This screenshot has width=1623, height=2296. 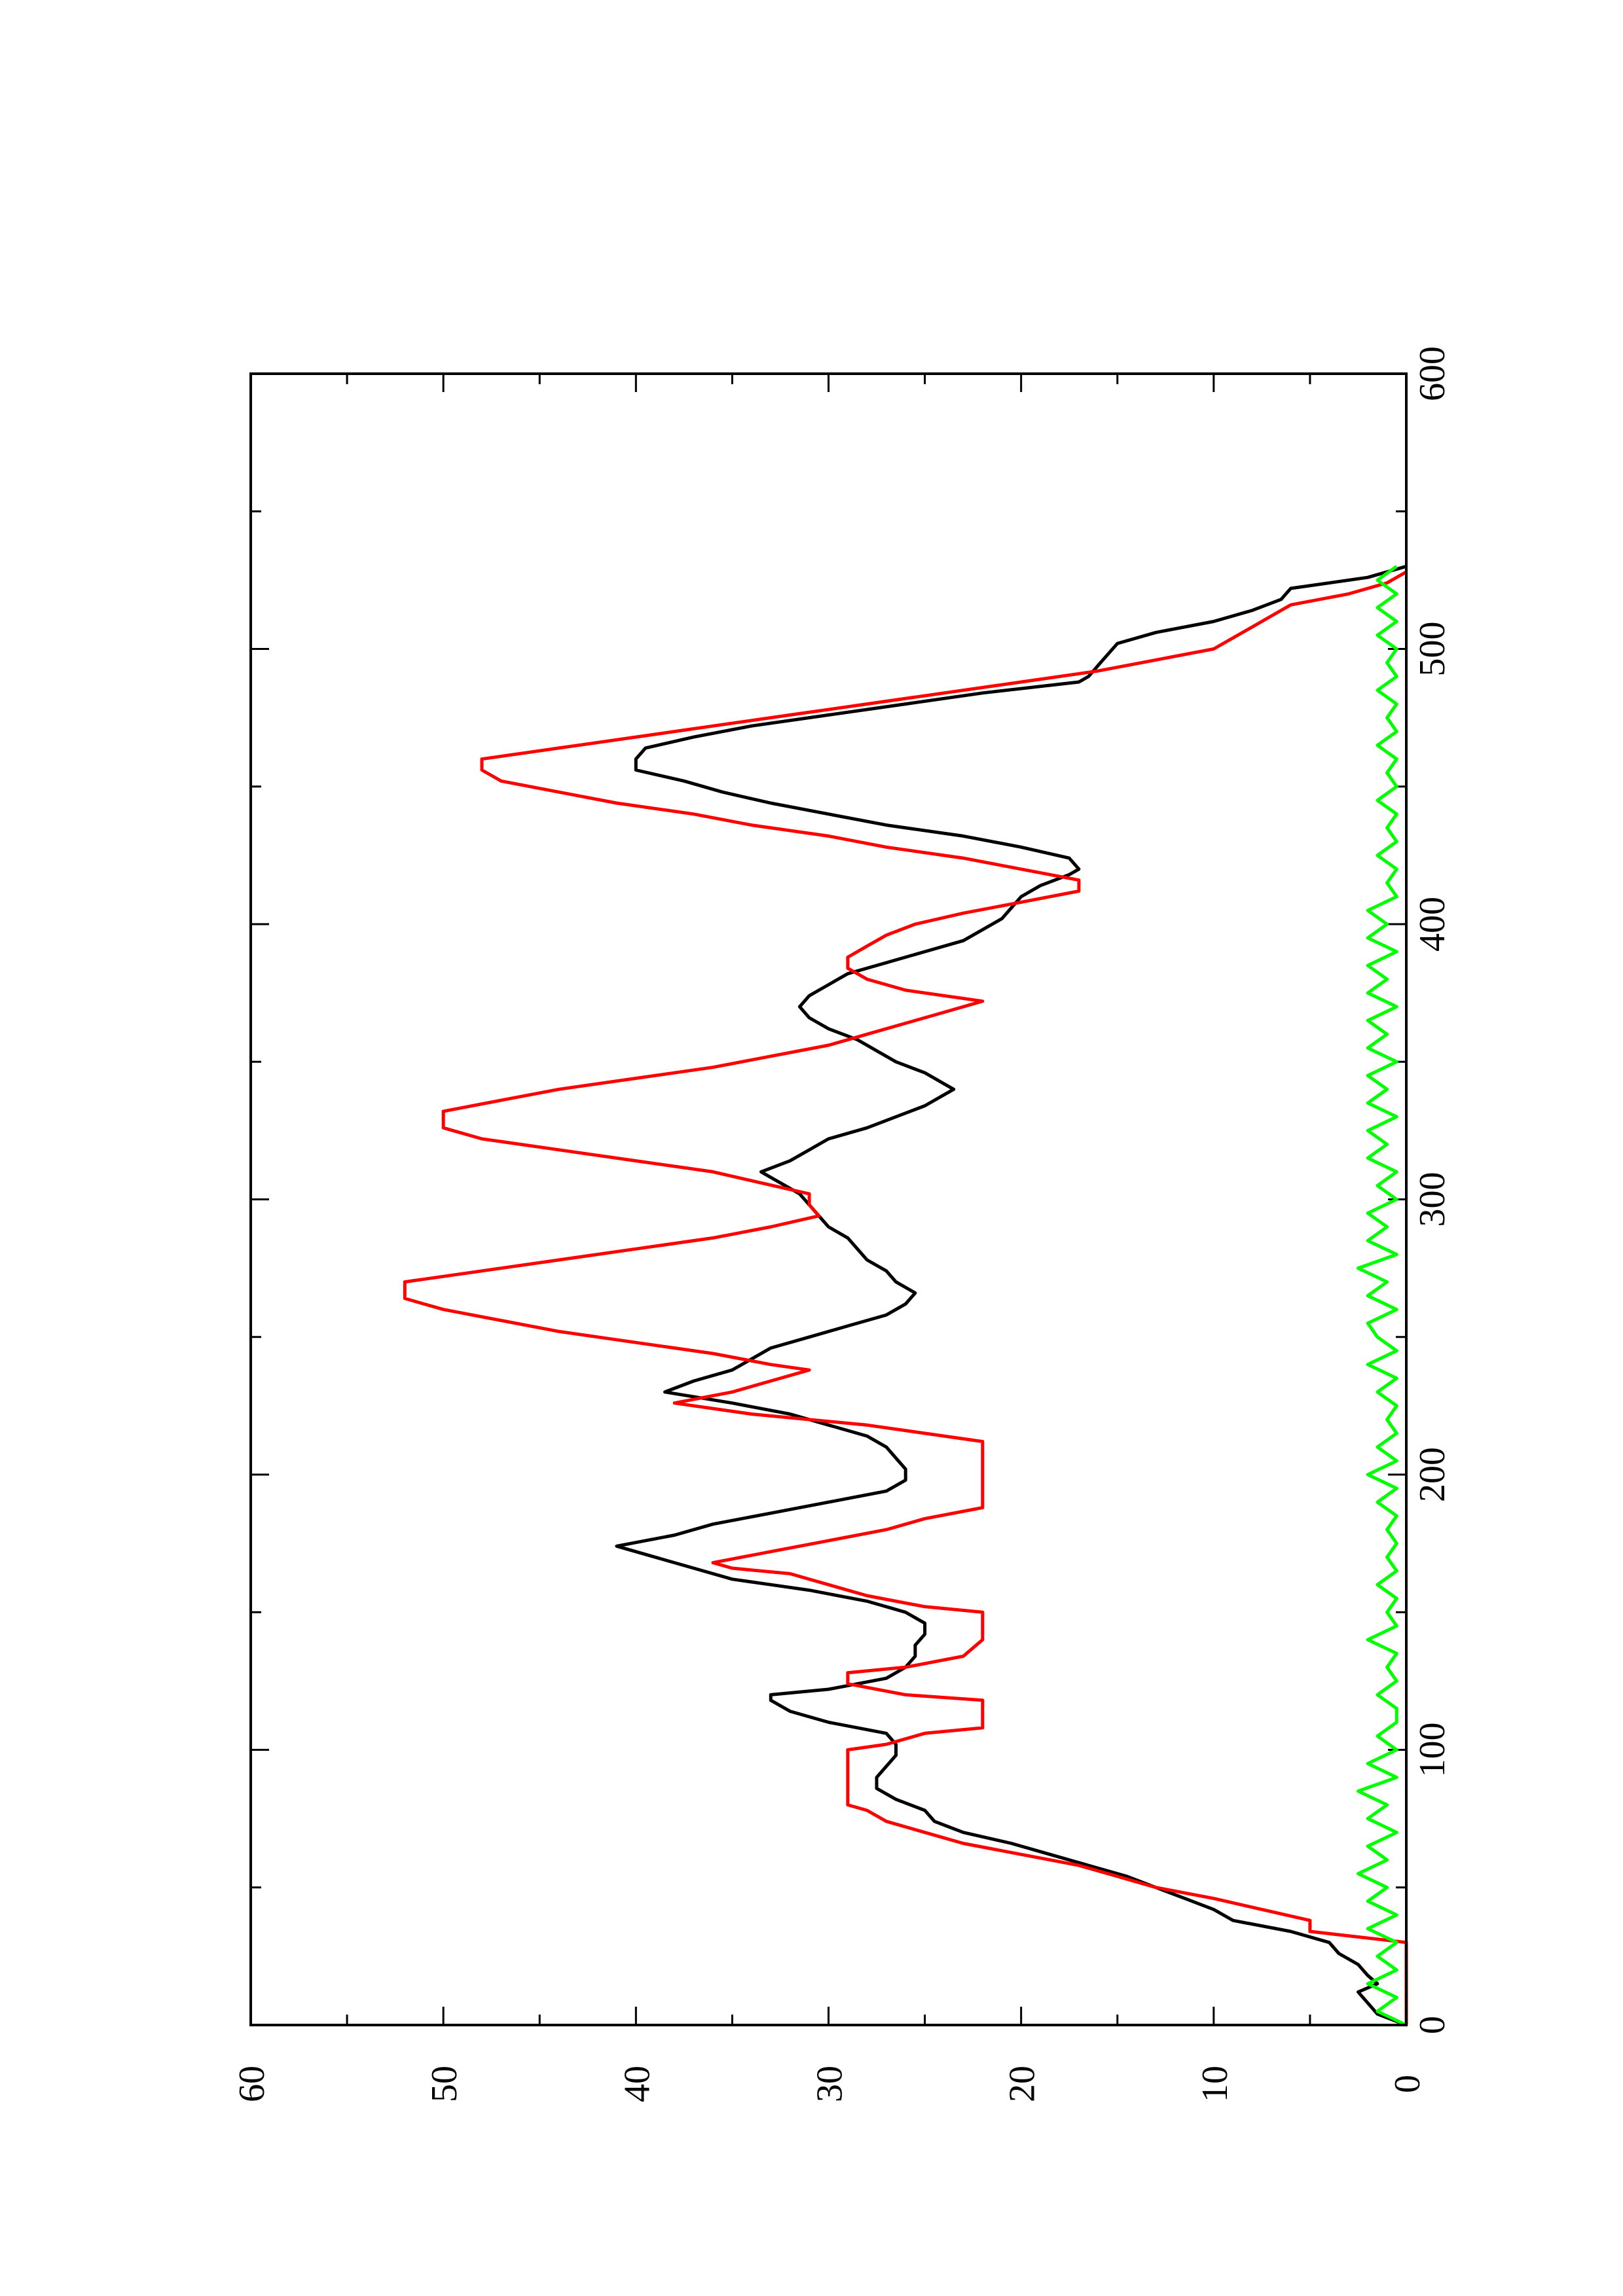 I want to click on x-tick-label: 600, so click(x=1432, y=373).